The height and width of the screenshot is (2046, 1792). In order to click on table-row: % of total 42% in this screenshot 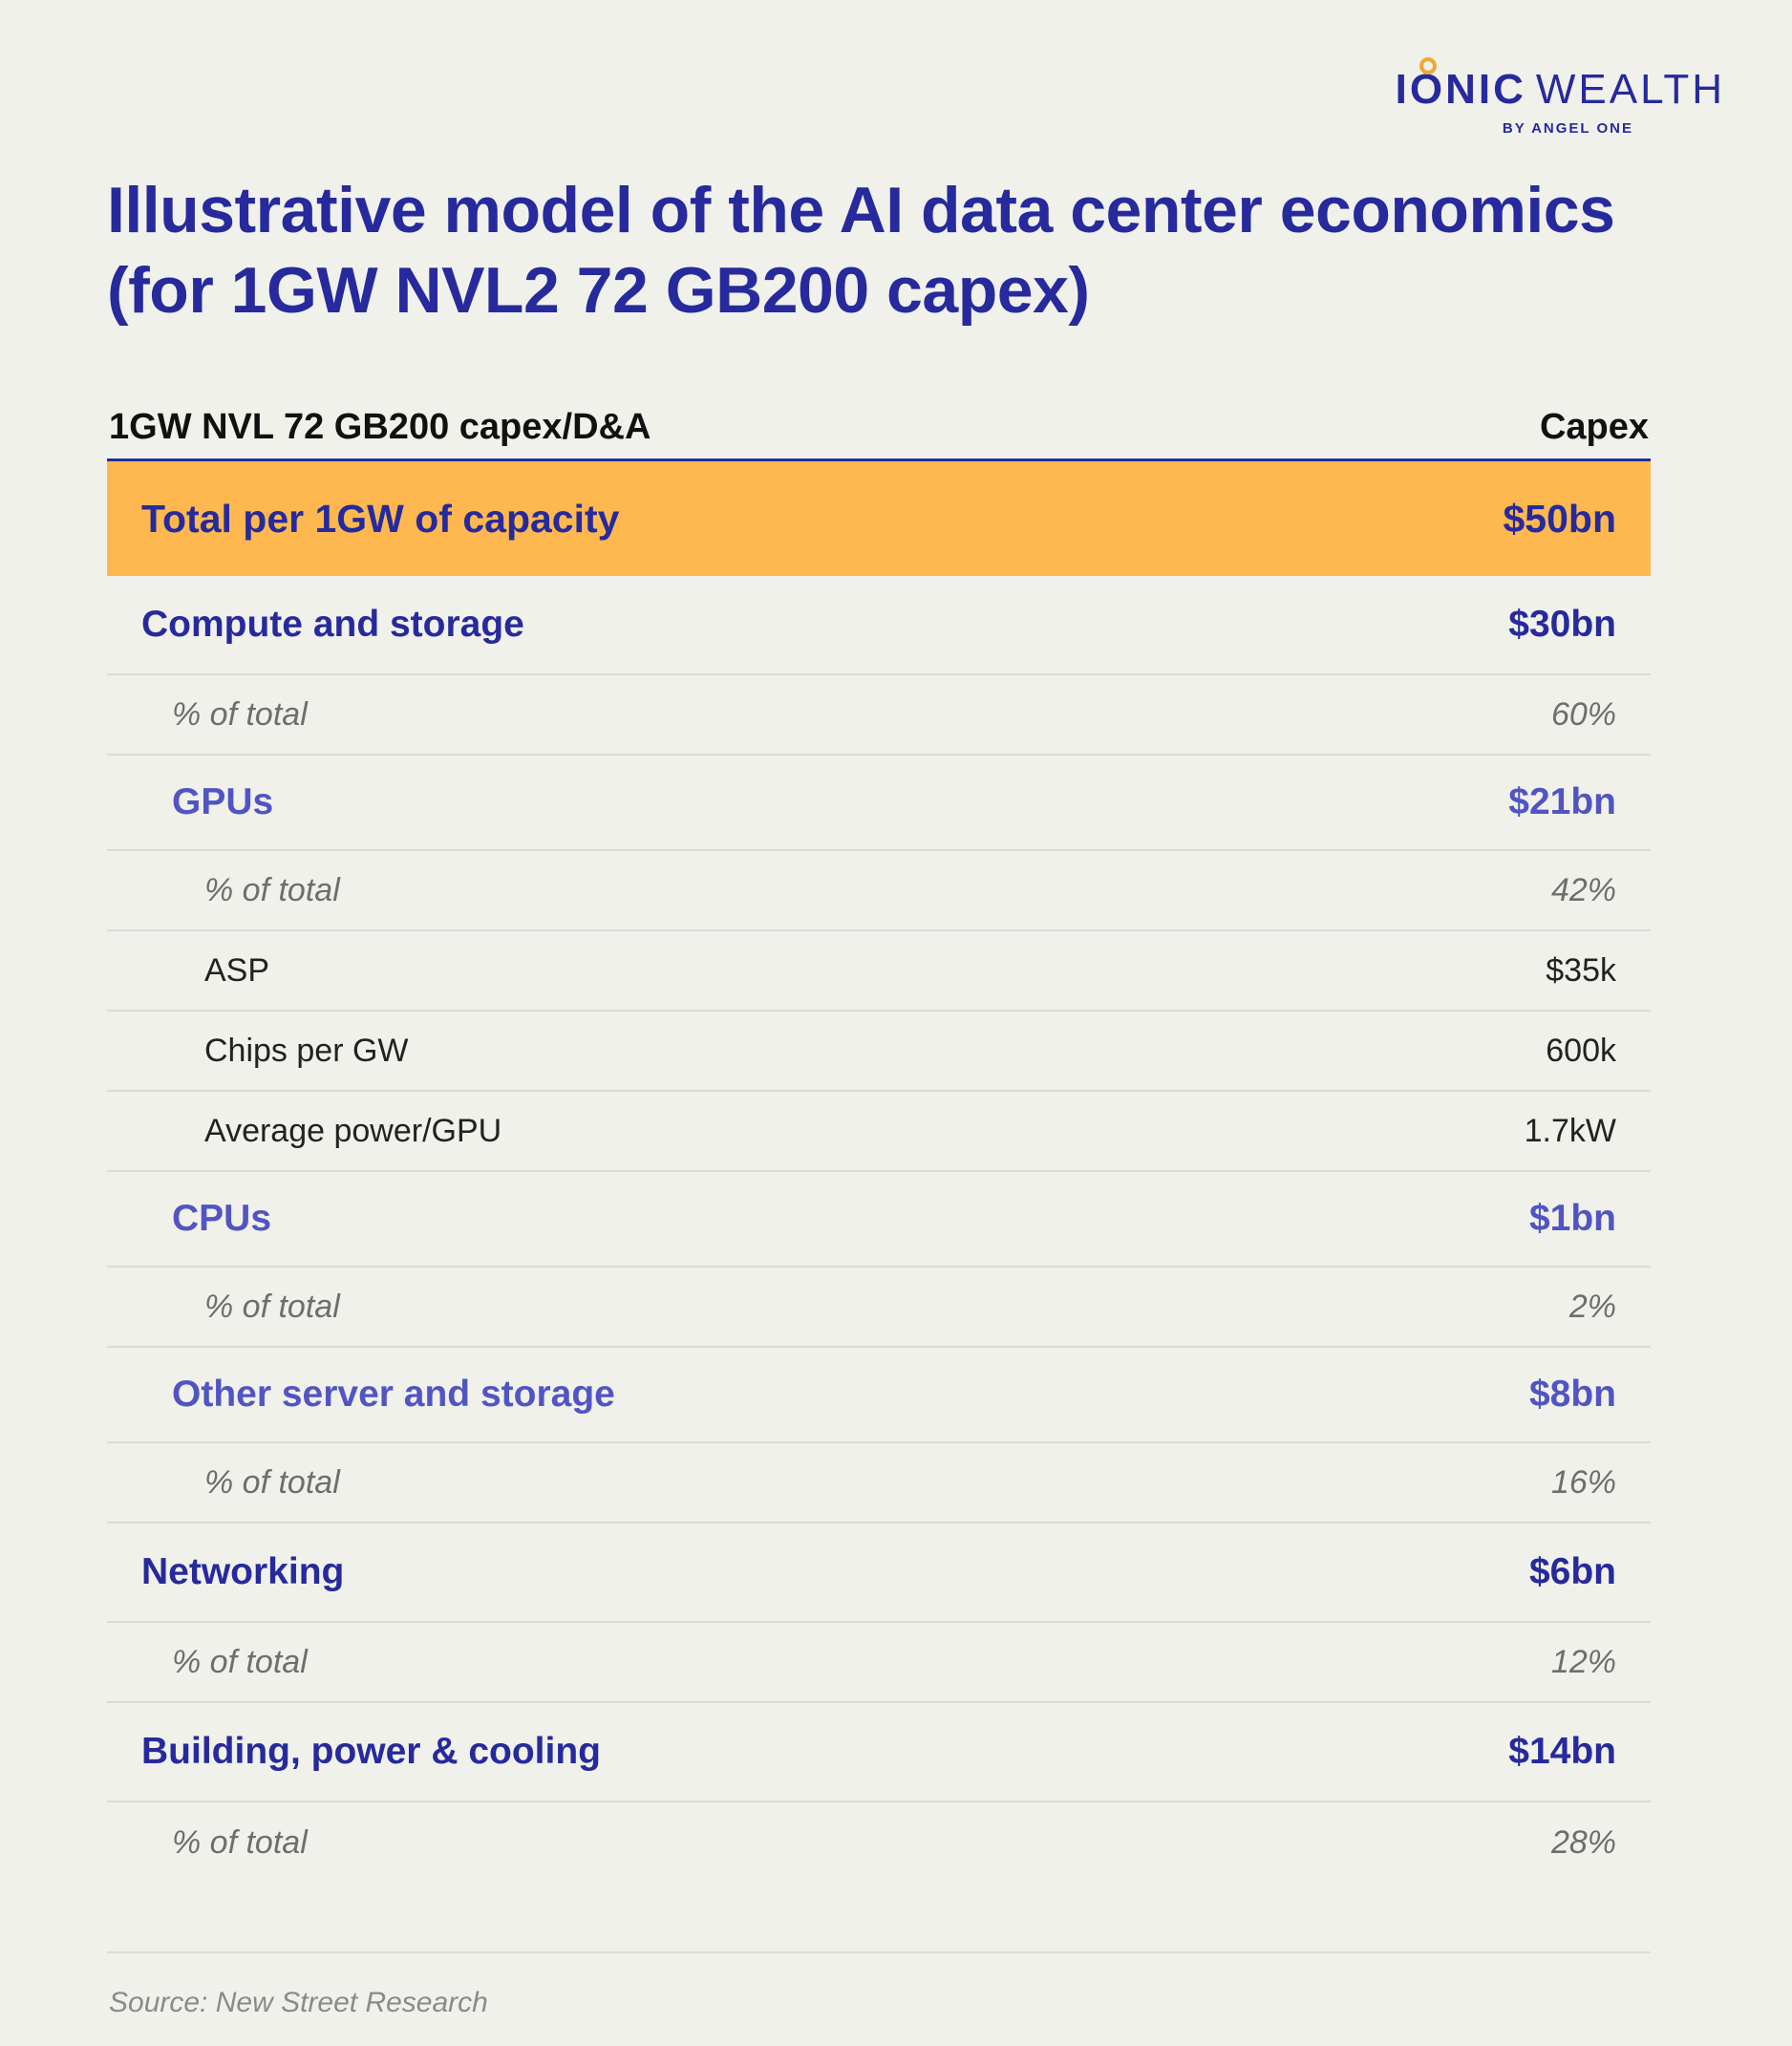, I will do `click(879, 891)`.